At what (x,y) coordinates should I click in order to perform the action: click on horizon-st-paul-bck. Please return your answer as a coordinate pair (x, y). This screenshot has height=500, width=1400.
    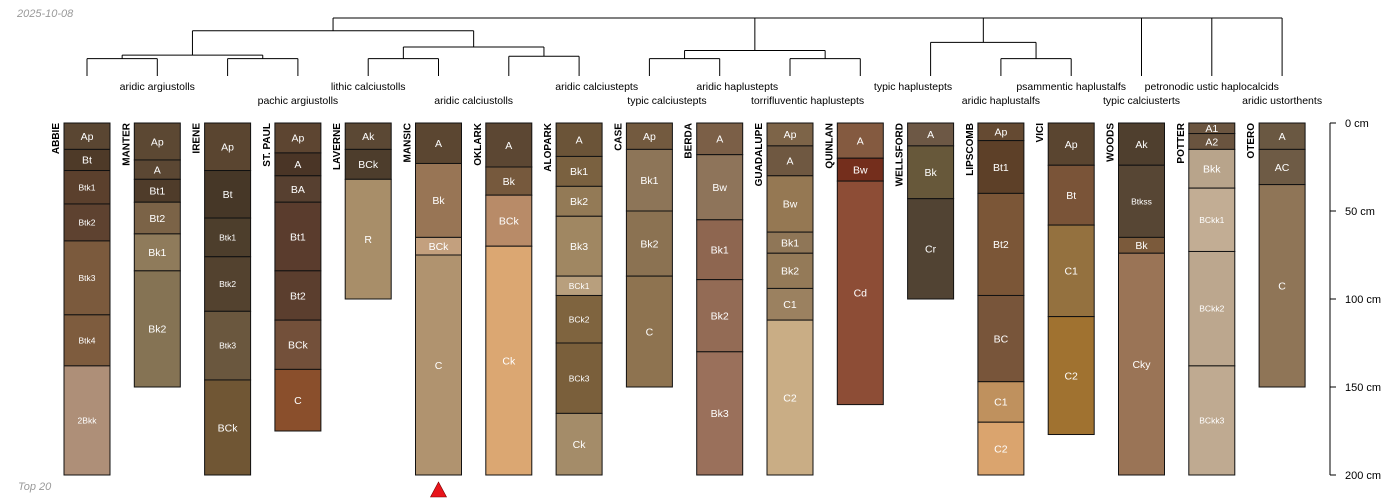
    Looking at the image, I should click on (298, 344).